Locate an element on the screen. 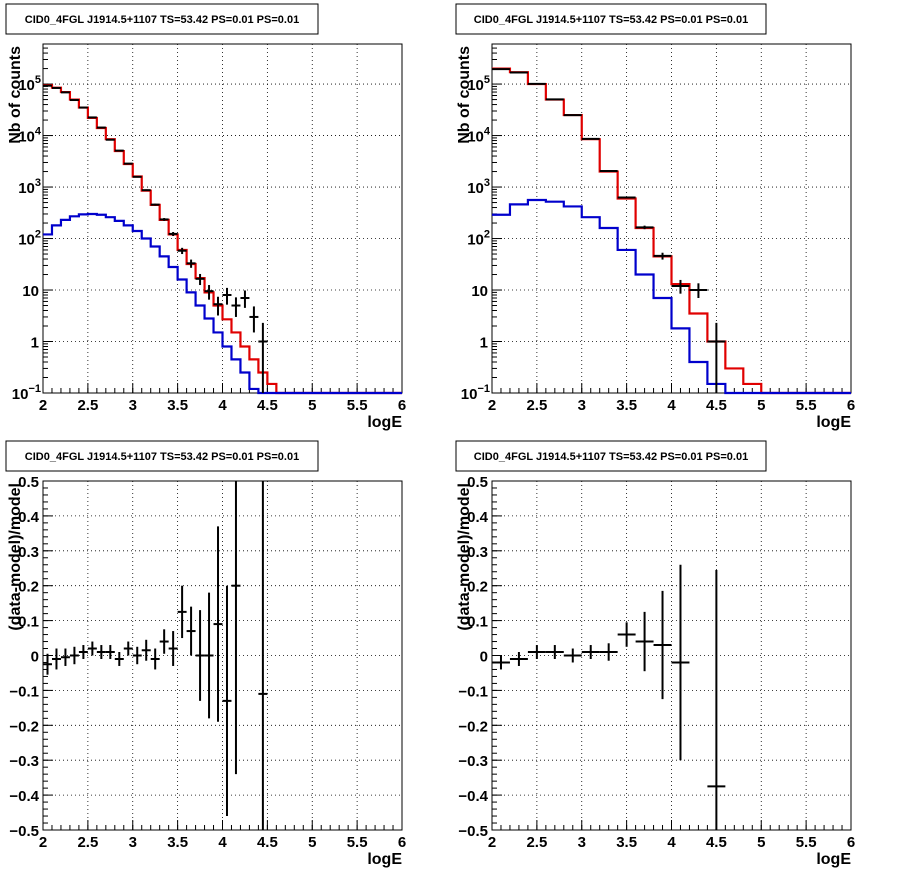  y-tick-label: −0.4 is located at coordinates (24, 796).